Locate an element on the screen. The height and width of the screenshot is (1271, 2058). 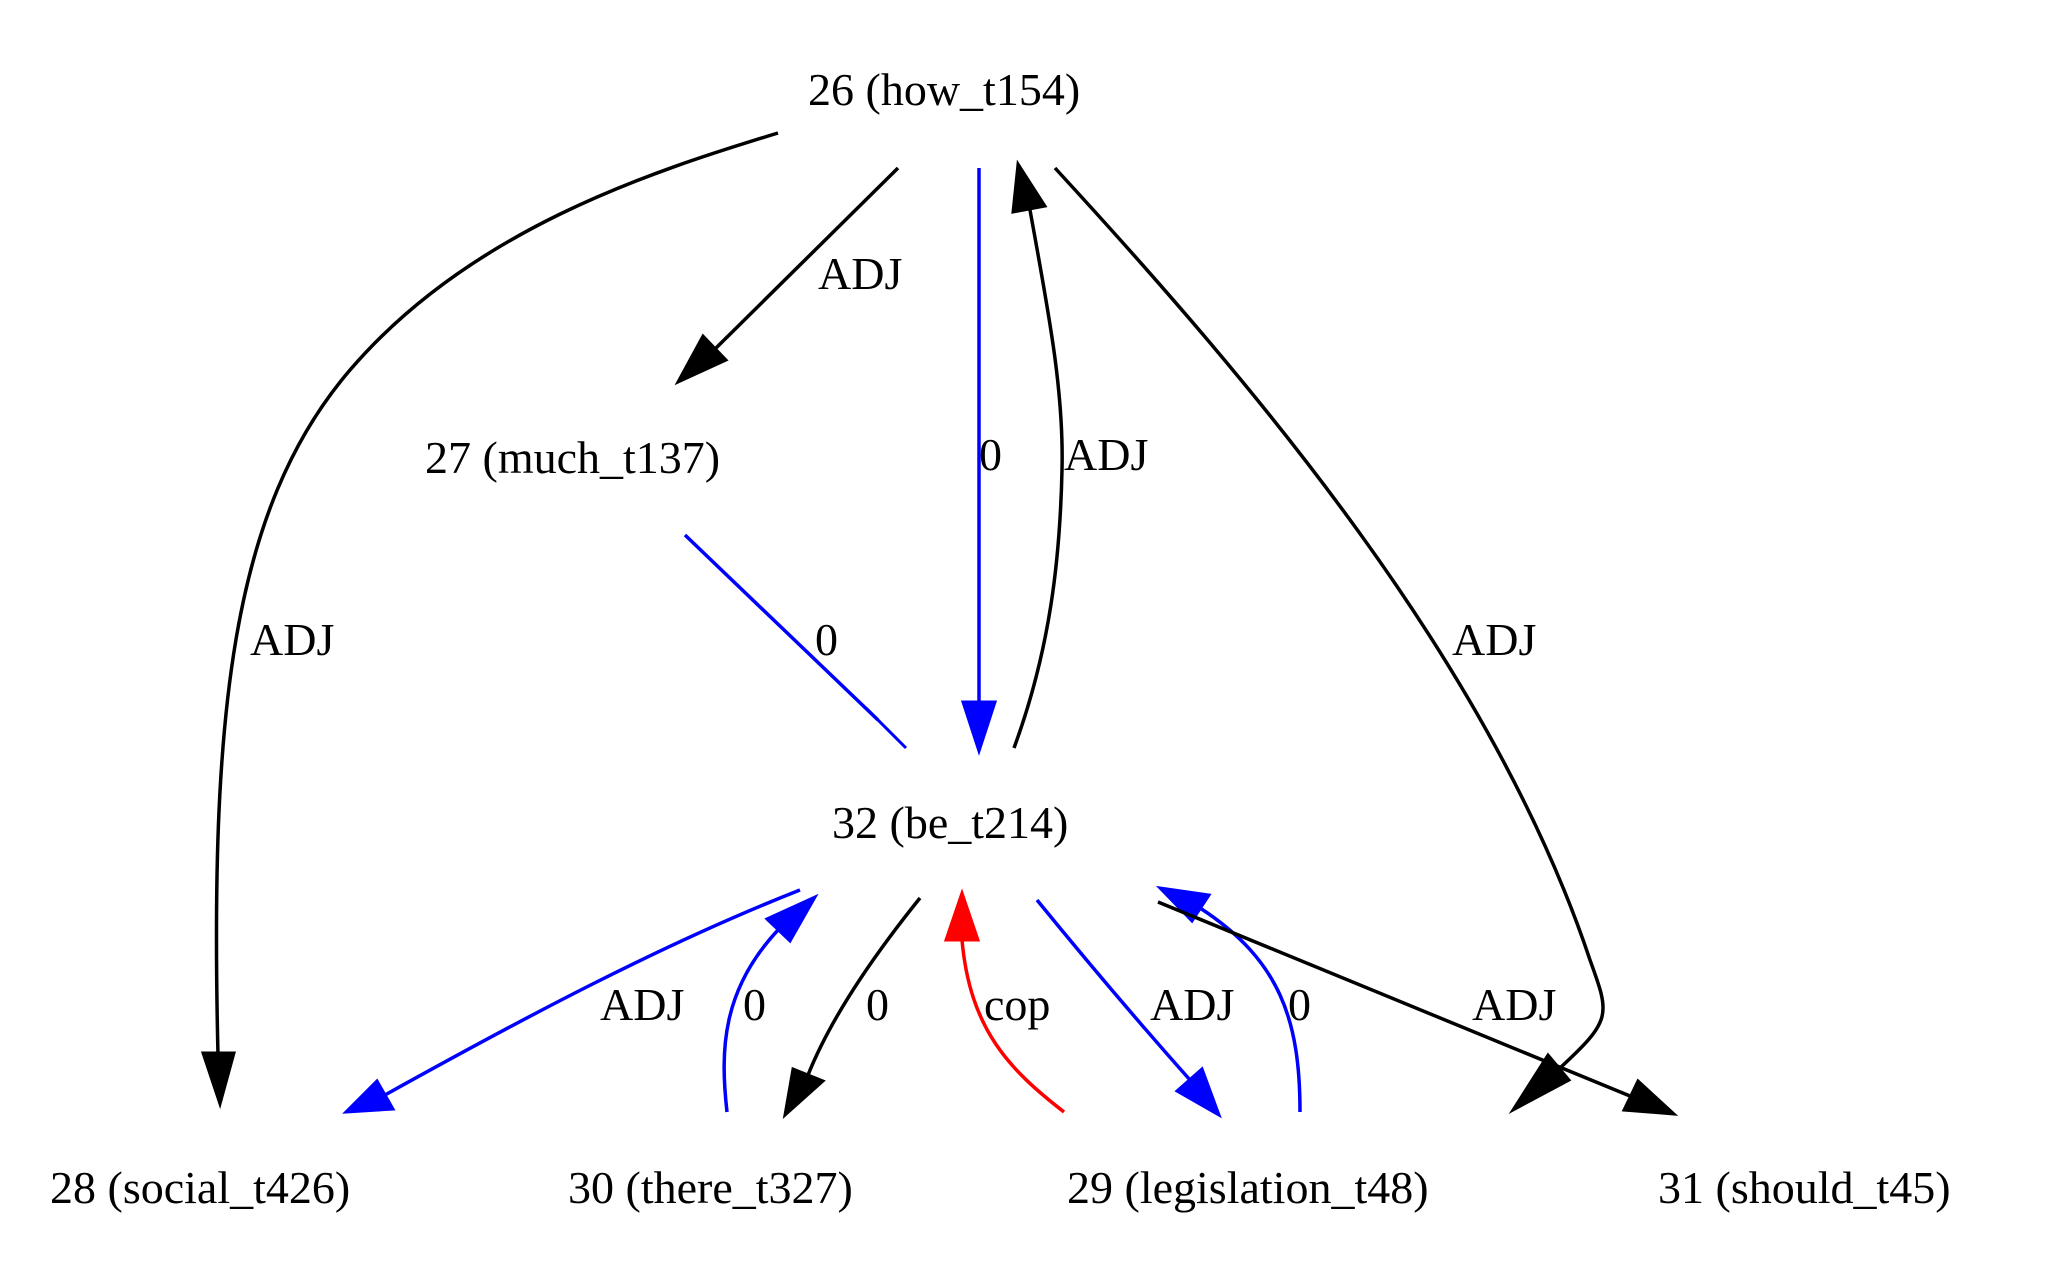
node-27-label: 27 (much_t137) is located at coordinates (572, 457).